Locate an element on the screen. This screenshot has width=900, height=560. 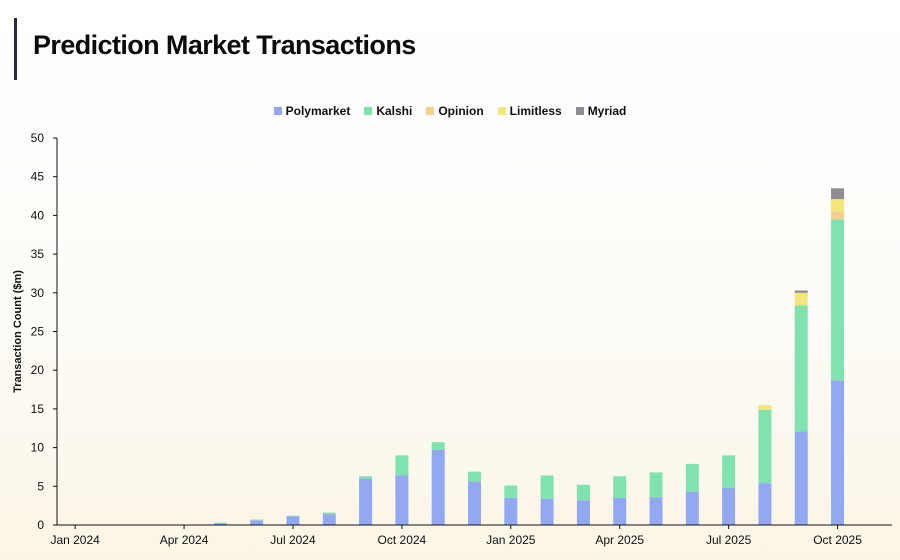
x-tick-label: Oct 2024 is located at coordinates (402, 540).